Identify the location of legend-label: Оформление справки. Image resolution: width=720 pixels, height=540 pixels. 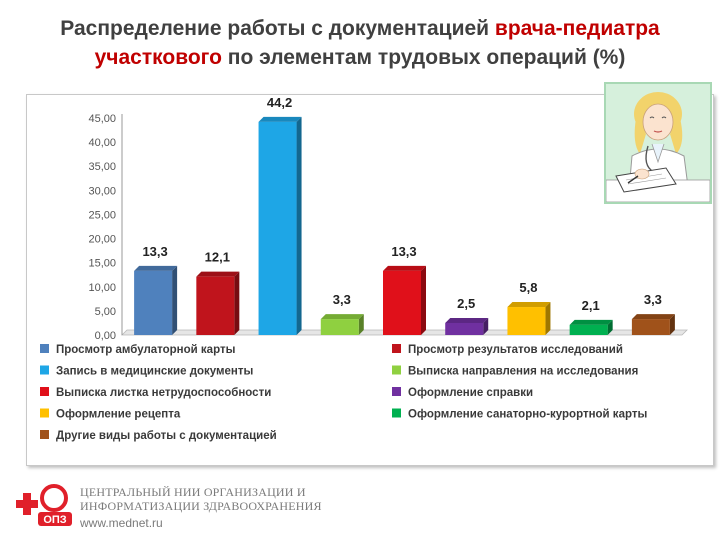
(470, 393).